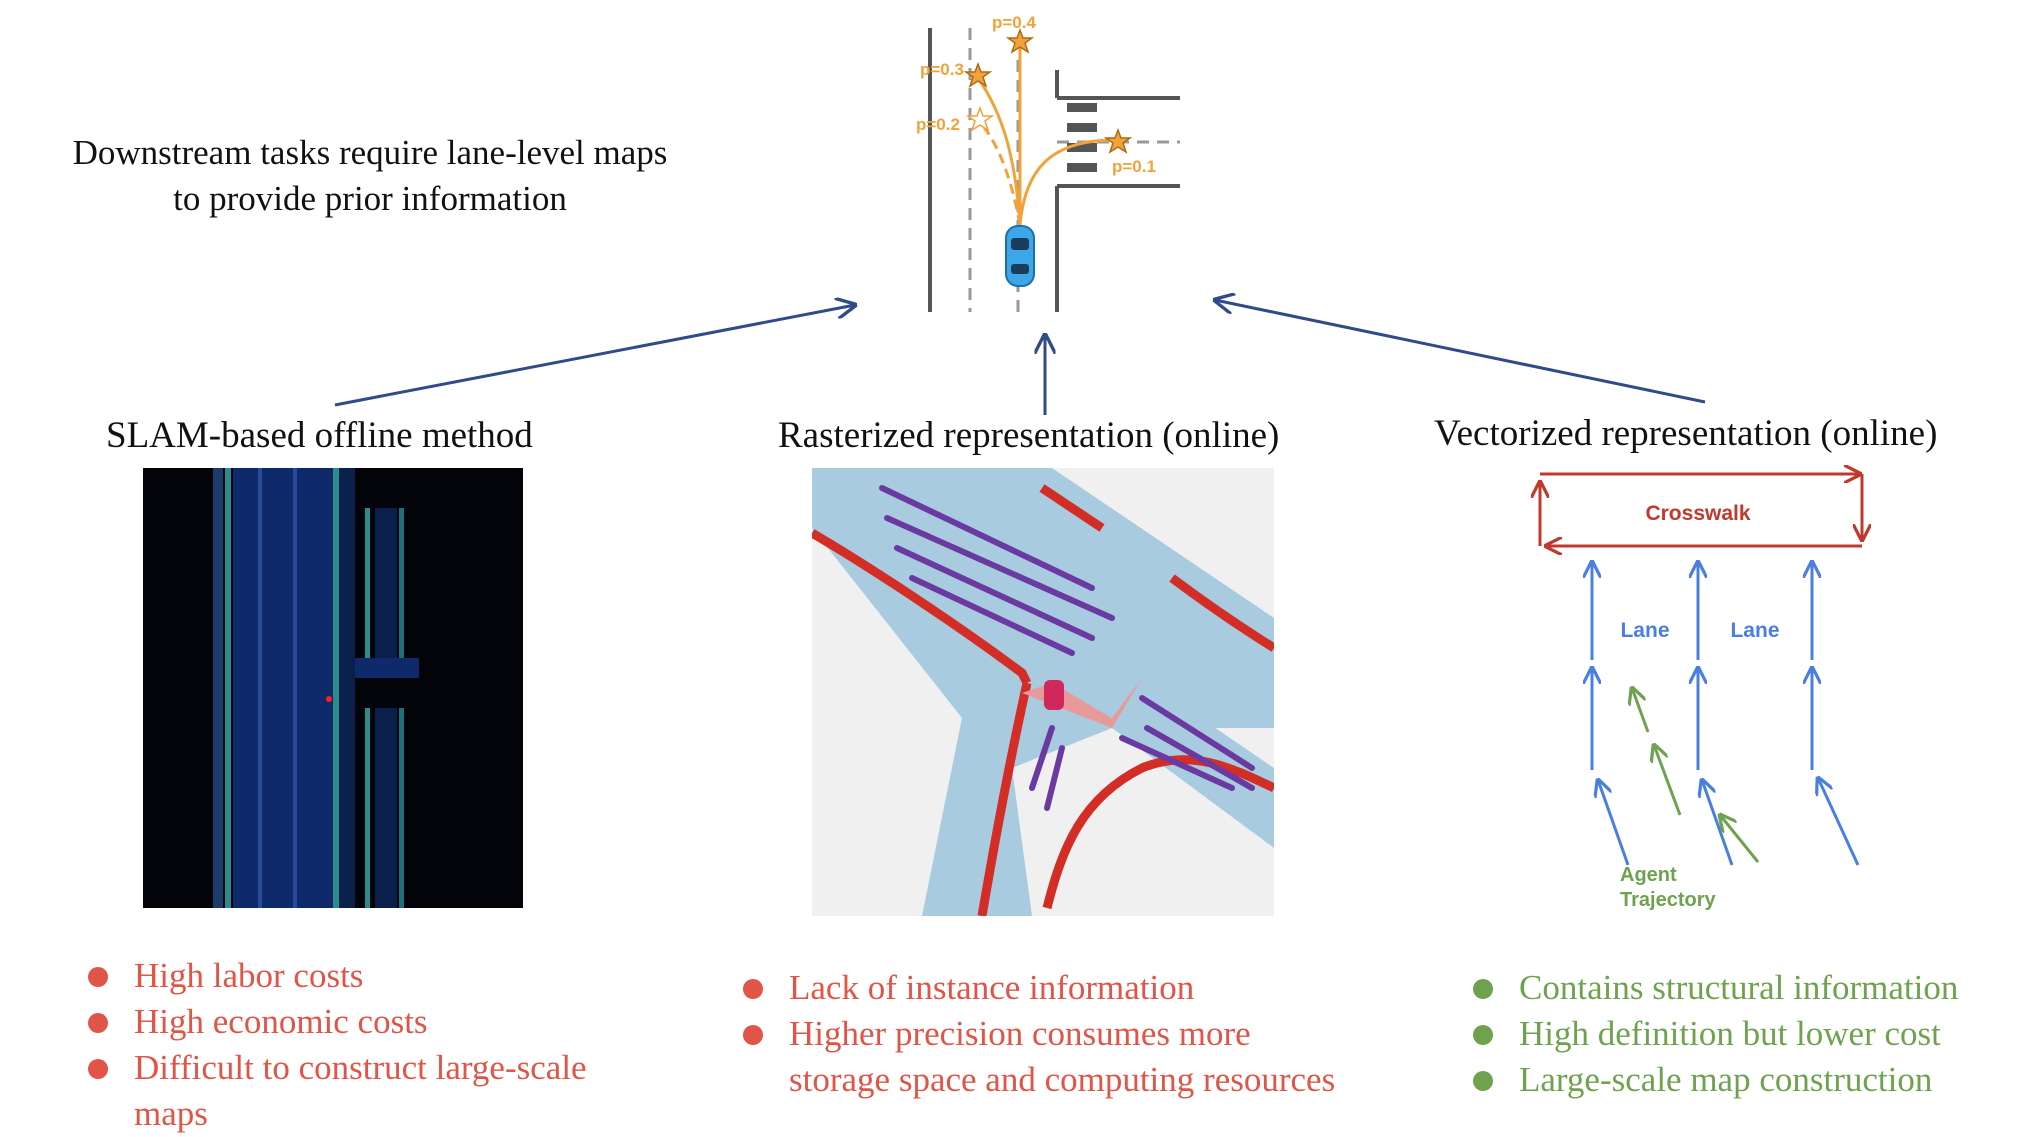  I want to click on lane-arrows-upper, so click(1702, 611).